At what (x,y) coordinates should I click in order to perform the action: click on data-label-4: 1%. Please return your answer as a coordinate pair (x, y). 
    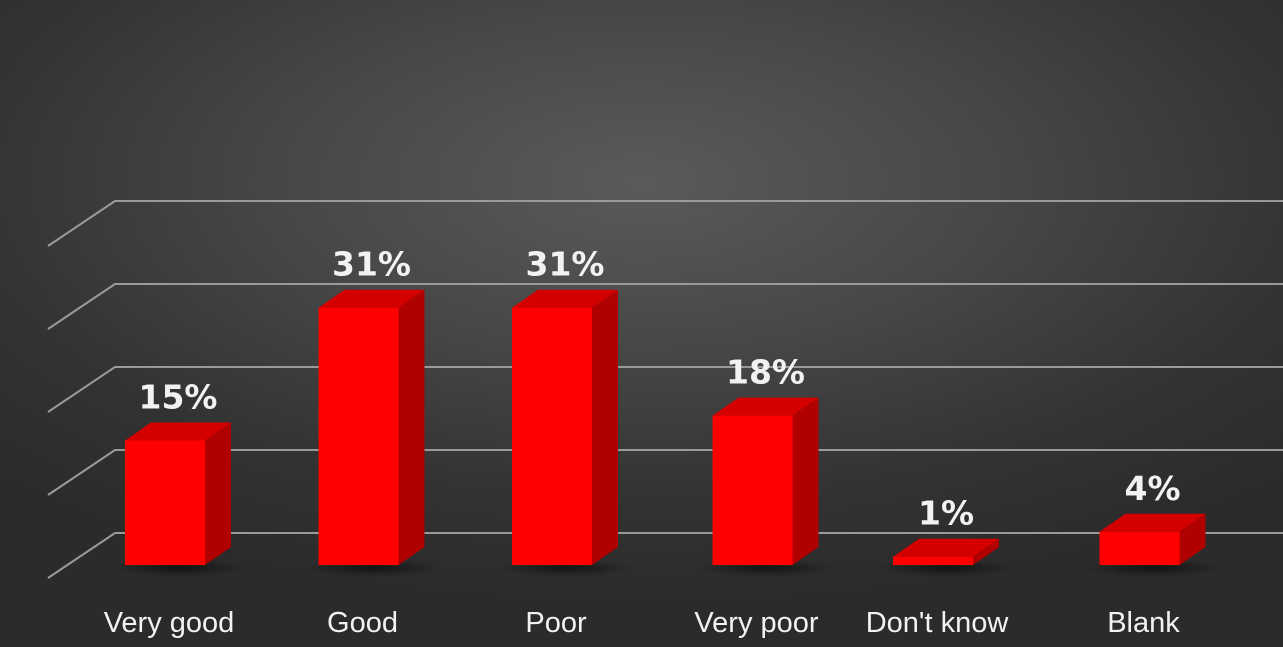
    Looking at the image, I should click on (946, 513).